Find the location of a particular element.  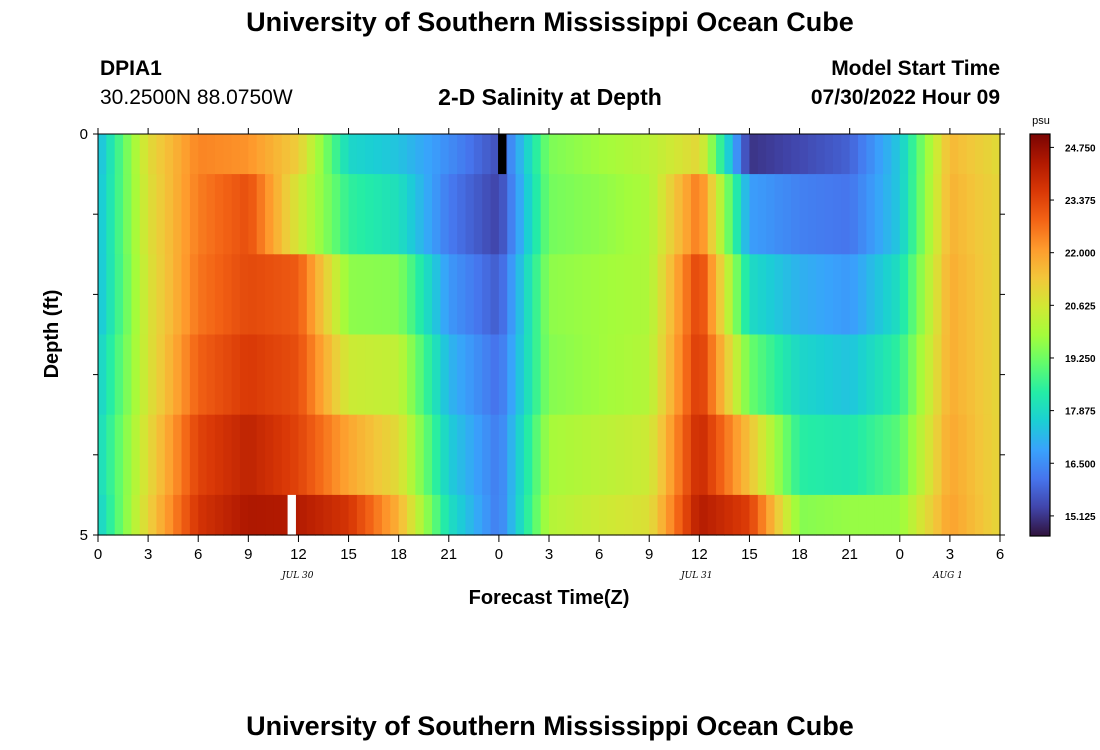

plot-title: 2-D Salinity at Depth is located at coordinates (550, 97).